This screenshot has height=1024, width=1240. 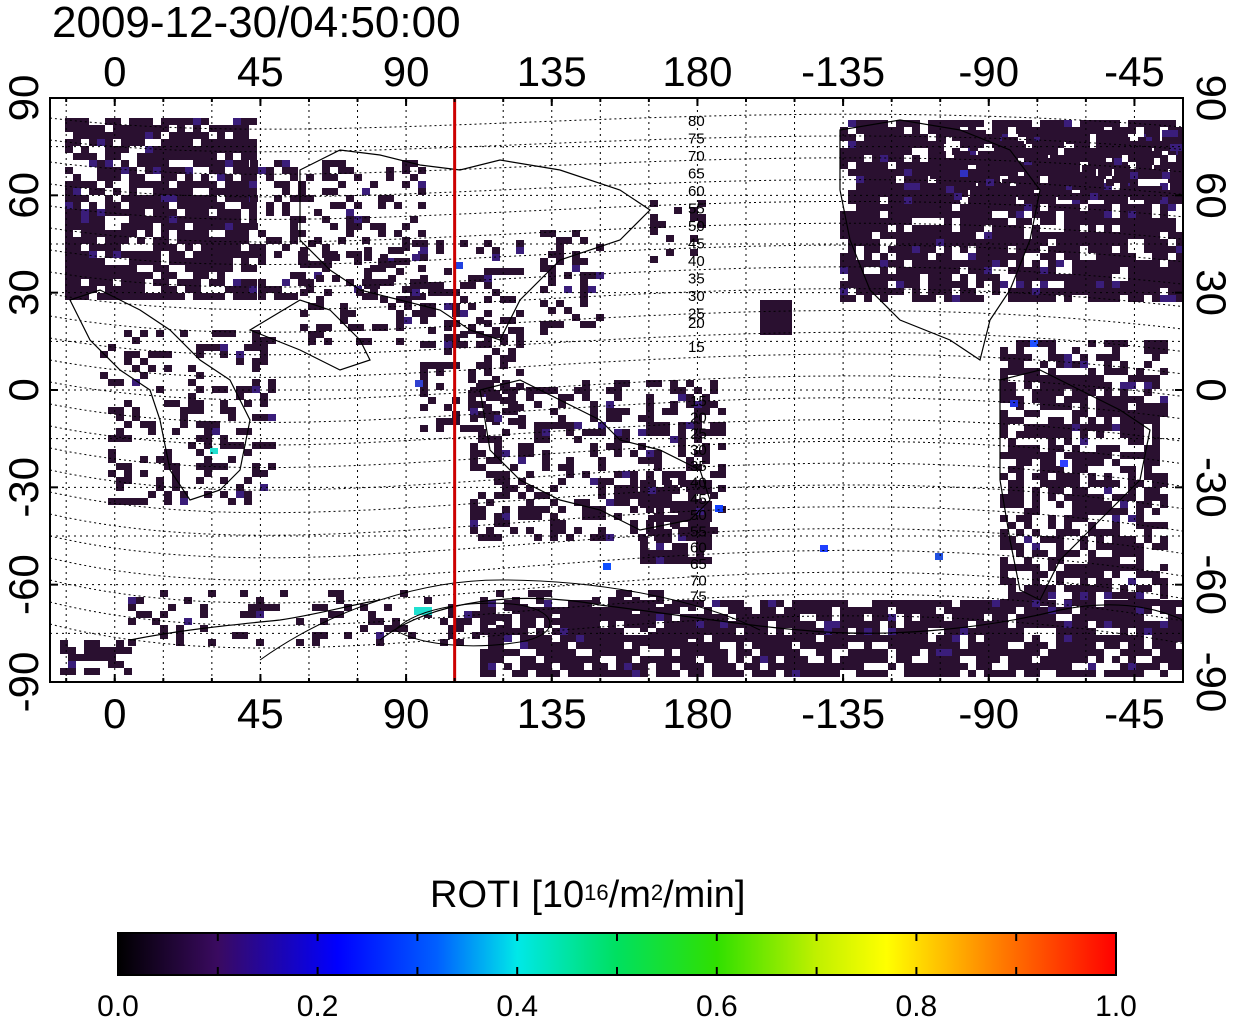 I want to click on contour-line, so click(x=616, y=166).